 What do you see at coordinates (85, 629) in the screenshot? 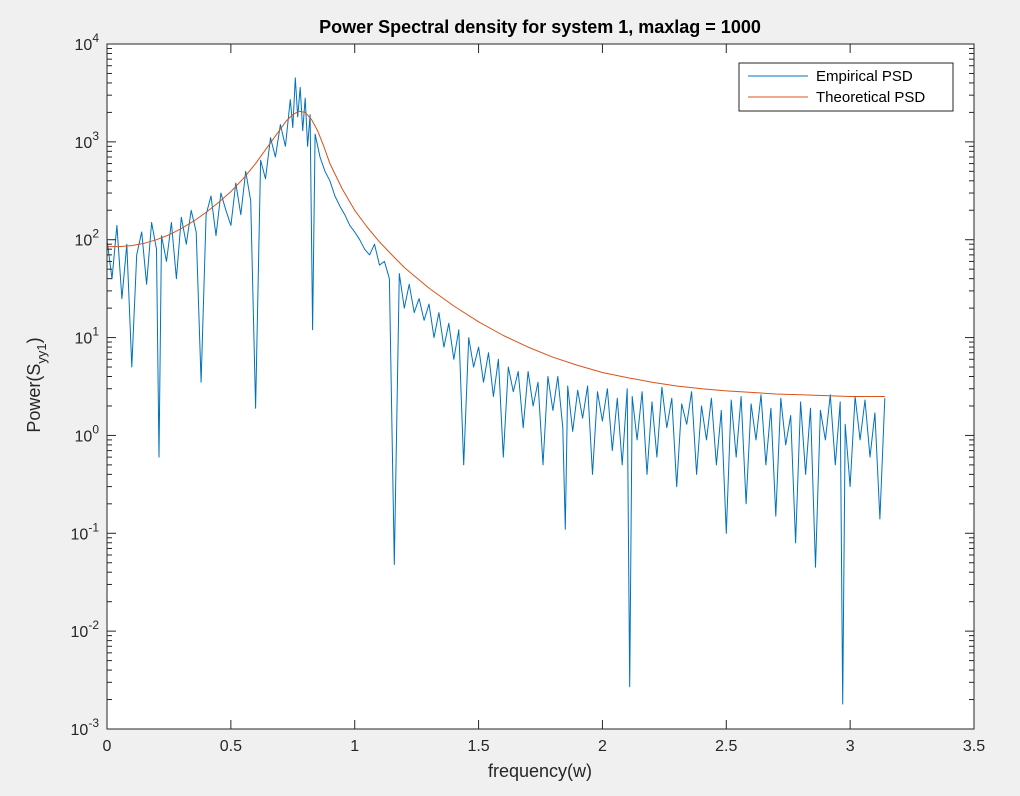
I see `y-tick-label: 10⁻²` at bounding box center [85, 629].